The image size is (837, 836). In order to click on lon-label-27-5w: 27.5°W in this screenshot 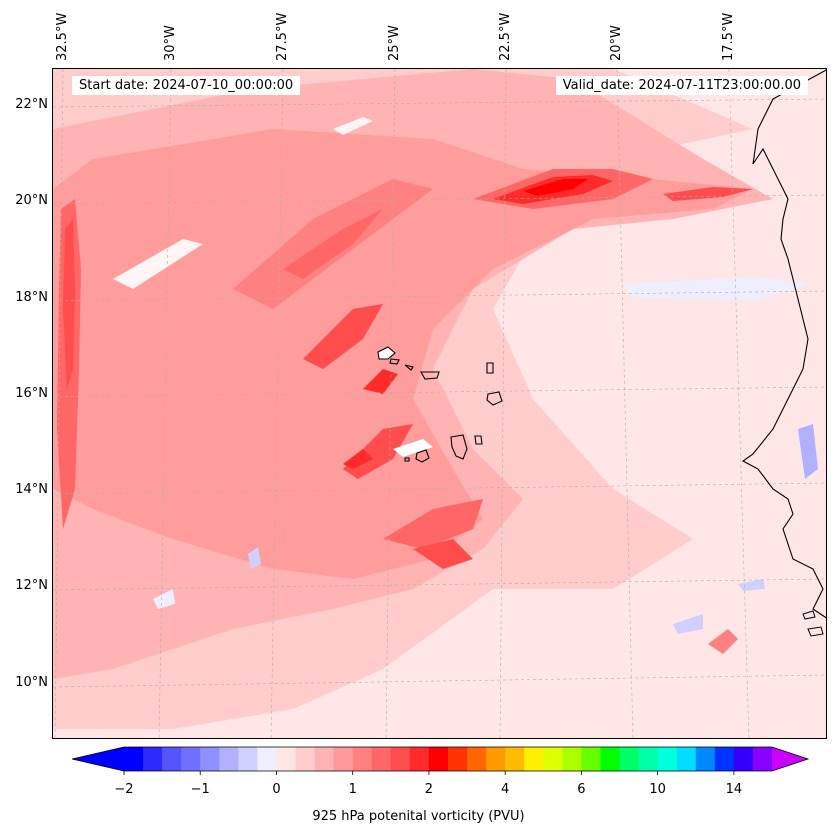, I will do `click(282, 36)`.